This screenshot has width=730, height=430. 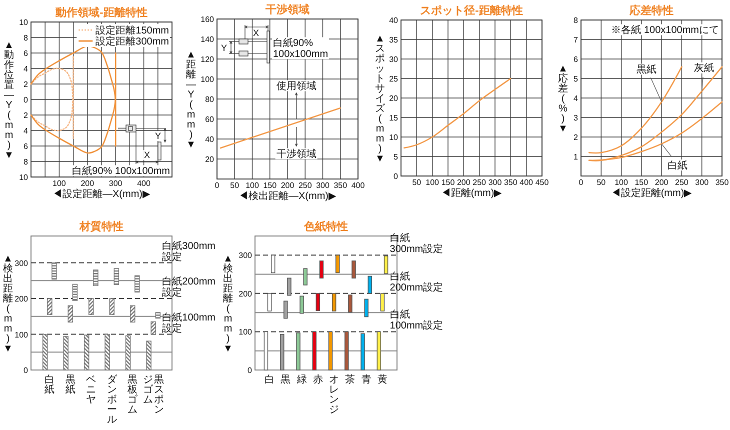 What do you see at coordinates (325, 226) in the screenshot?
I see `chart-title: 色紙特性` at bounding box center [325, 226].